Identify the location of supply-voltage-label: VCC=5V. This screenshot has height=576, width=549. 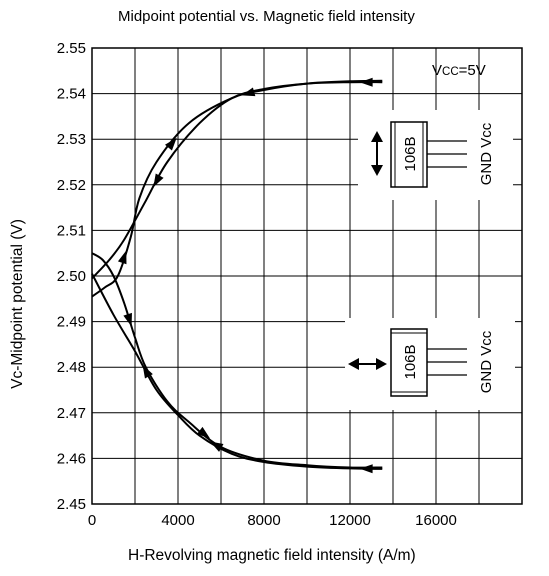
(459, 70).